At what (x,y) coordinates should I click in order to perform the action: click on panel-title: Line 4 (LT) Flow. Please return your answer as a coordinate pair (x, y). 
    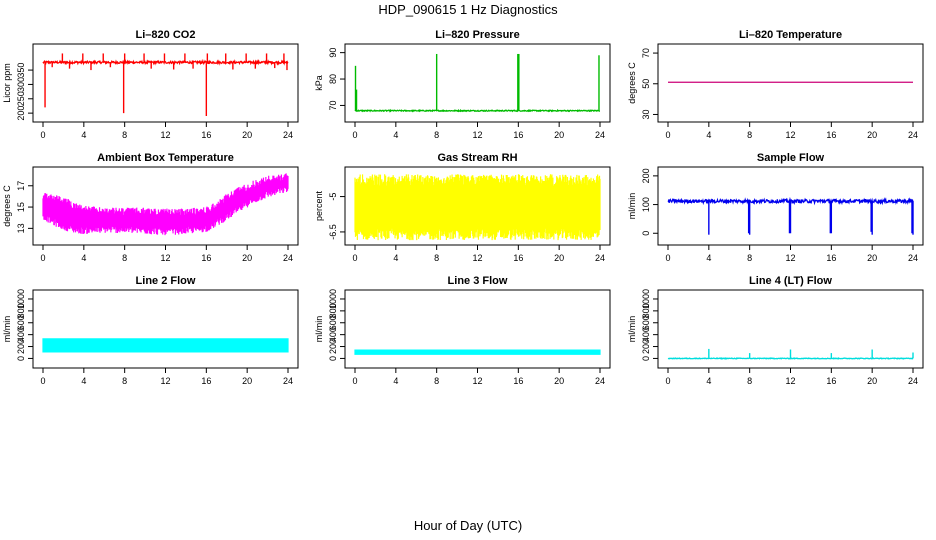
    Looking at the image, I should click on (790, 281).